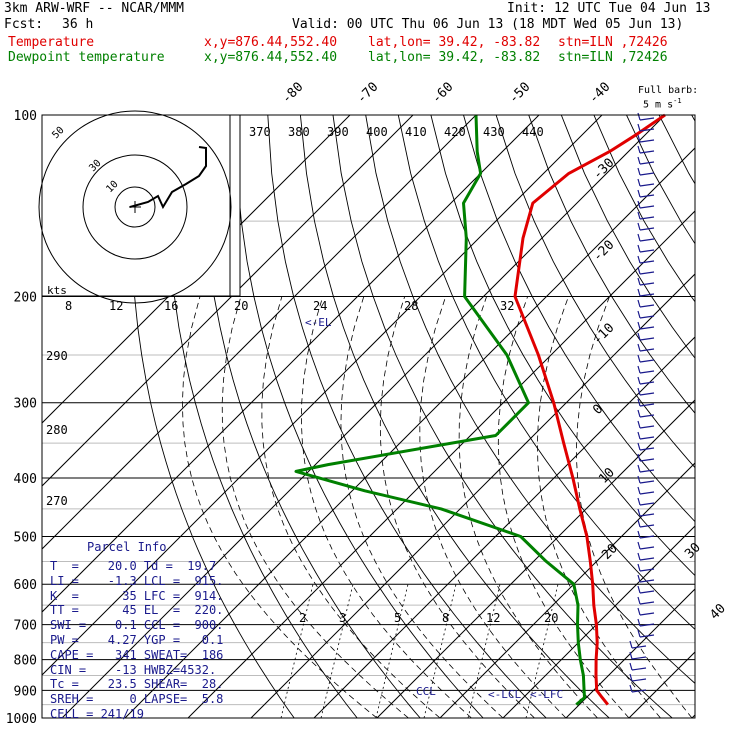 The image size is (740, 740). What do you see at coordinates (507, 306) in the screenshot?
I see `speed-label: 32` at bounding box center [507, 306].